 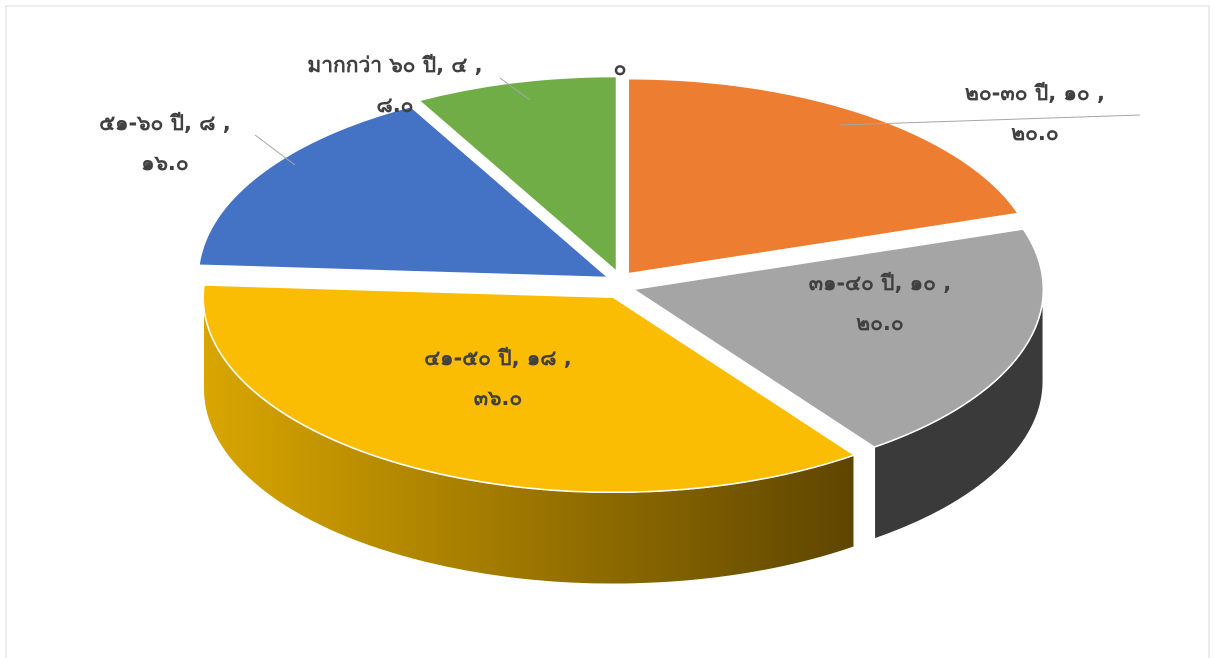 What do you see at coordinates (1006, 93) in the screenshot?
I see `label-category: ๒๐-๓๐ ปี` at bounding box center [1006, 93].